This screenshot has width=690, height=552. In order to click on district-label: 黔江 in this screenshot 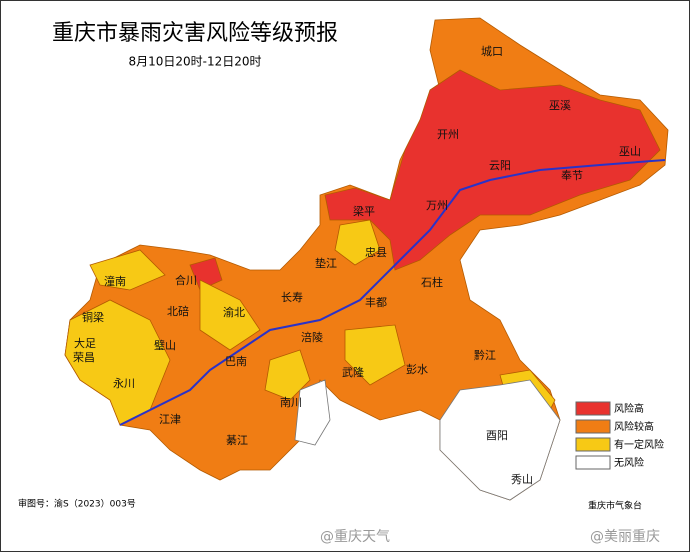, I will do `click(485, 355)`.